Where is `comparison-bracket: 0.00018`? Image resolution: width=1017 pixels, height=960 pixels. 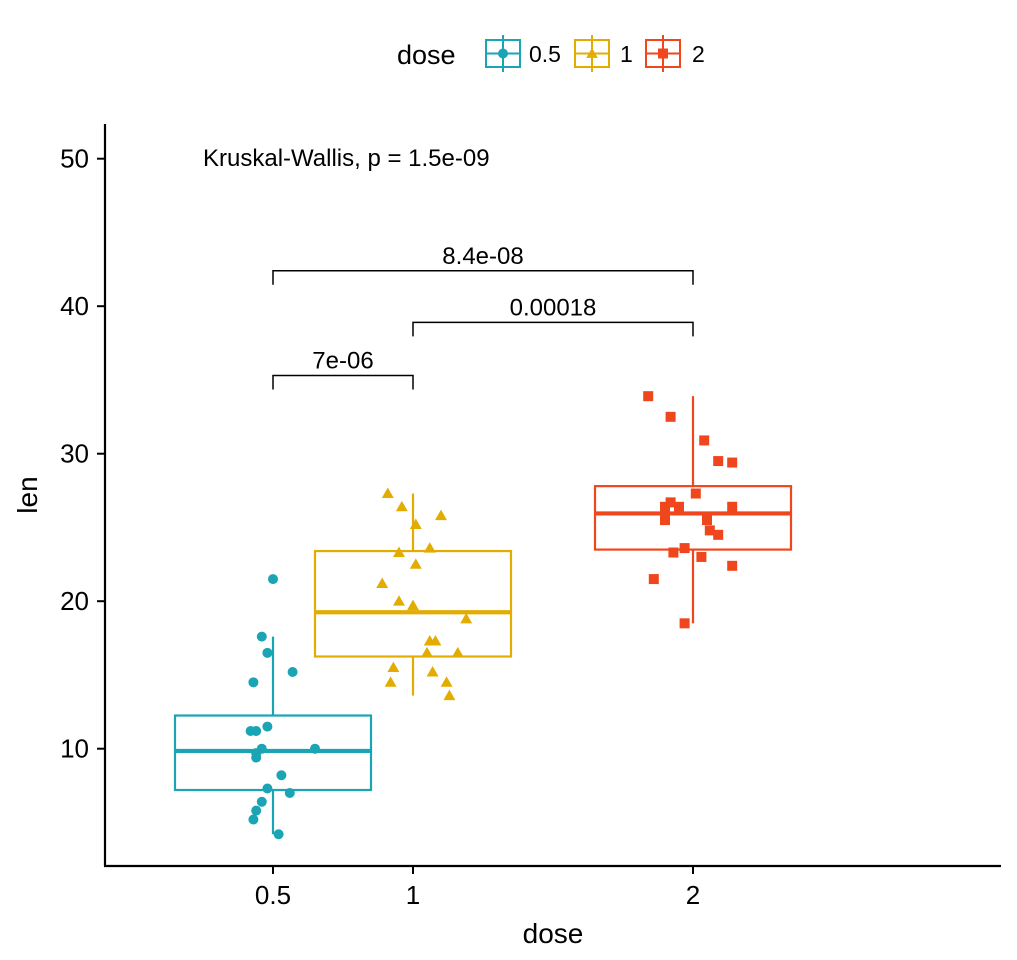
comparison-bracket: 0.00018 is located at coordinates (553, 315).